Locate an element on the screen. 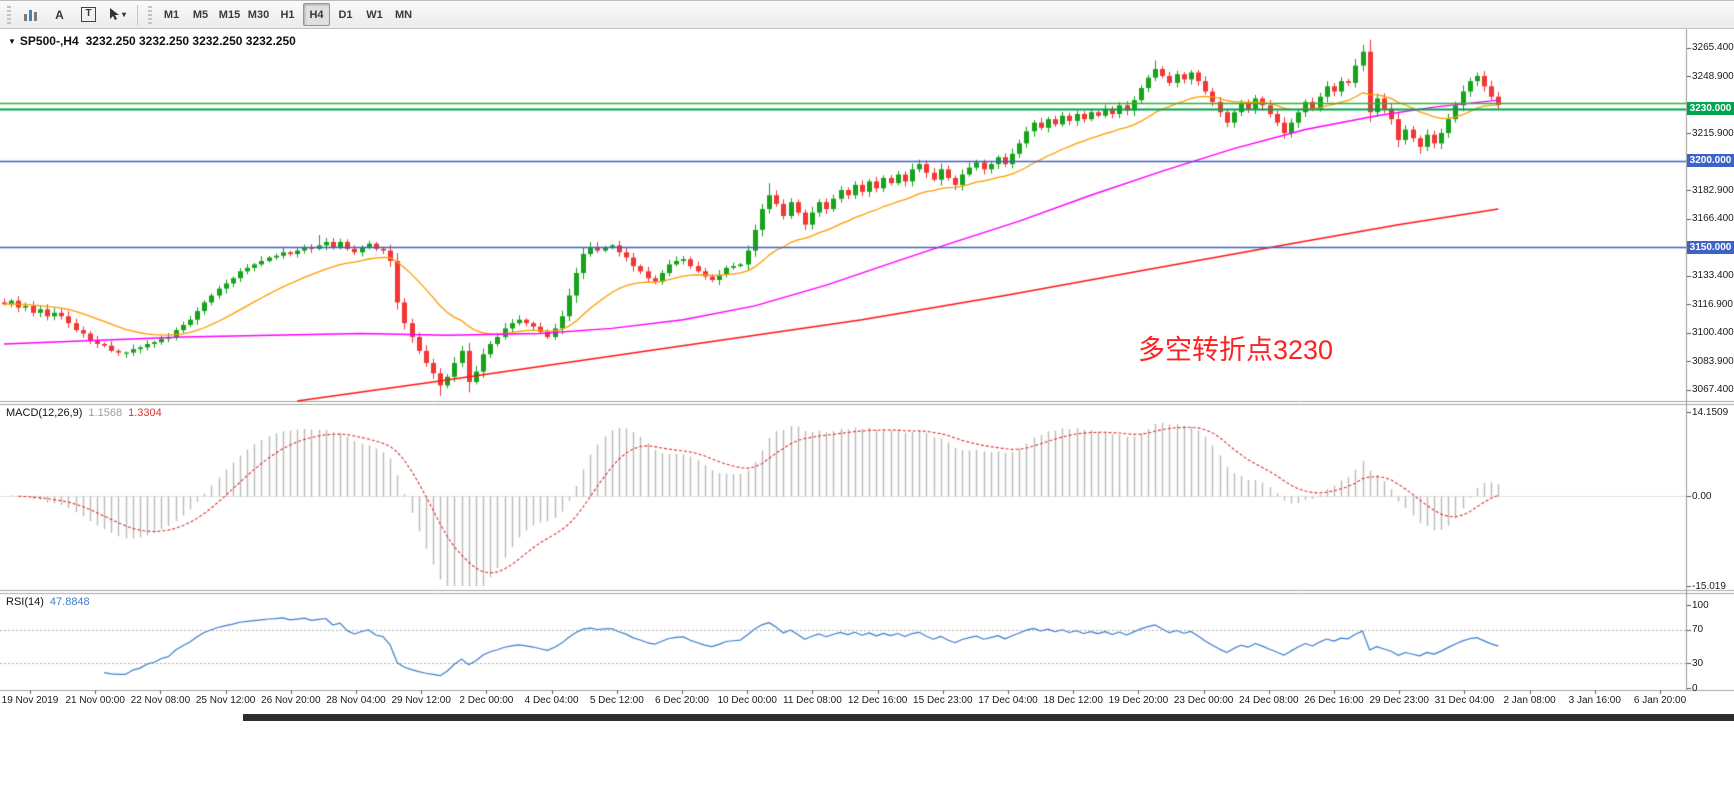  symbol-dropdown-icon: ▼ is located at coordinates (12, 41).